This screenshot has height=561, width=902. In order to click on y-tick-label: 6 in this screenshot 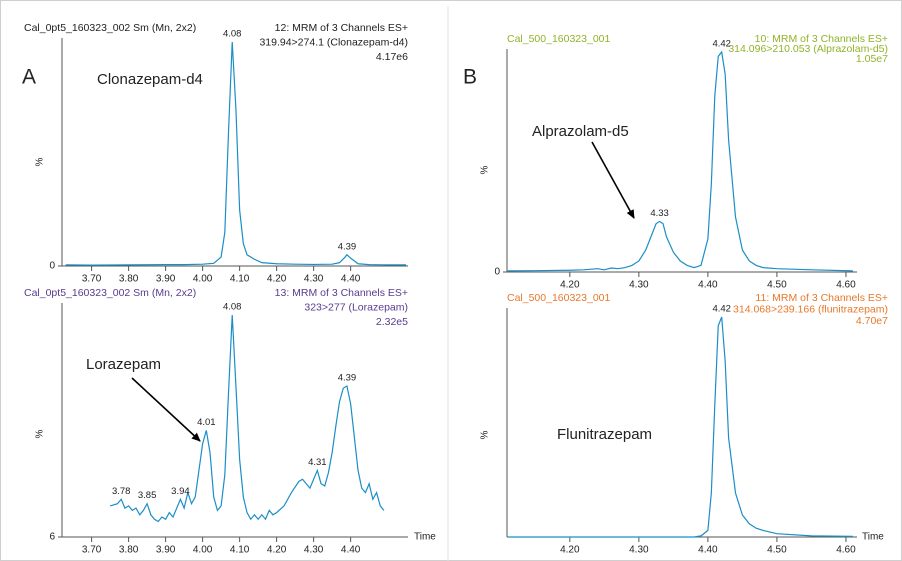, I will do `click(52, 537)`.